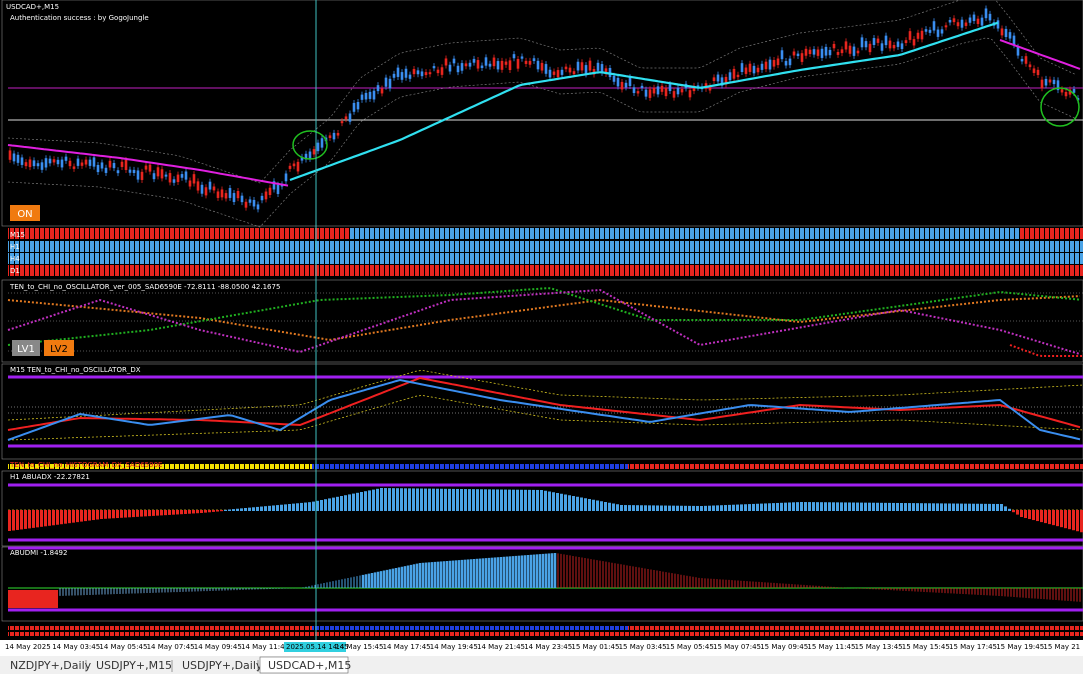 The image size is (1083, 674). I want to click on lv2-label: LV2, so click(59, 349).